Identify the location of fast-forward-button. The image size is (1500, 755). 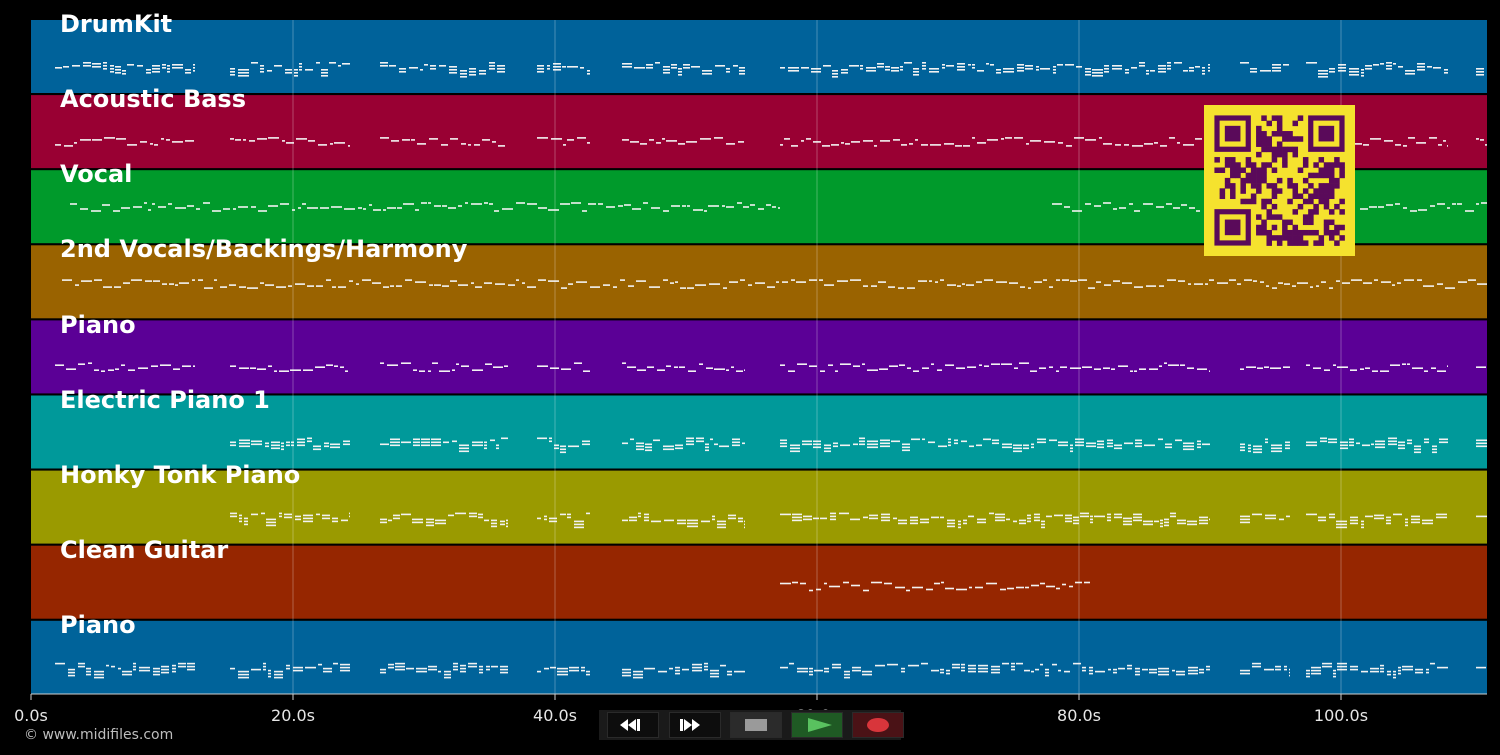
(695, 725).